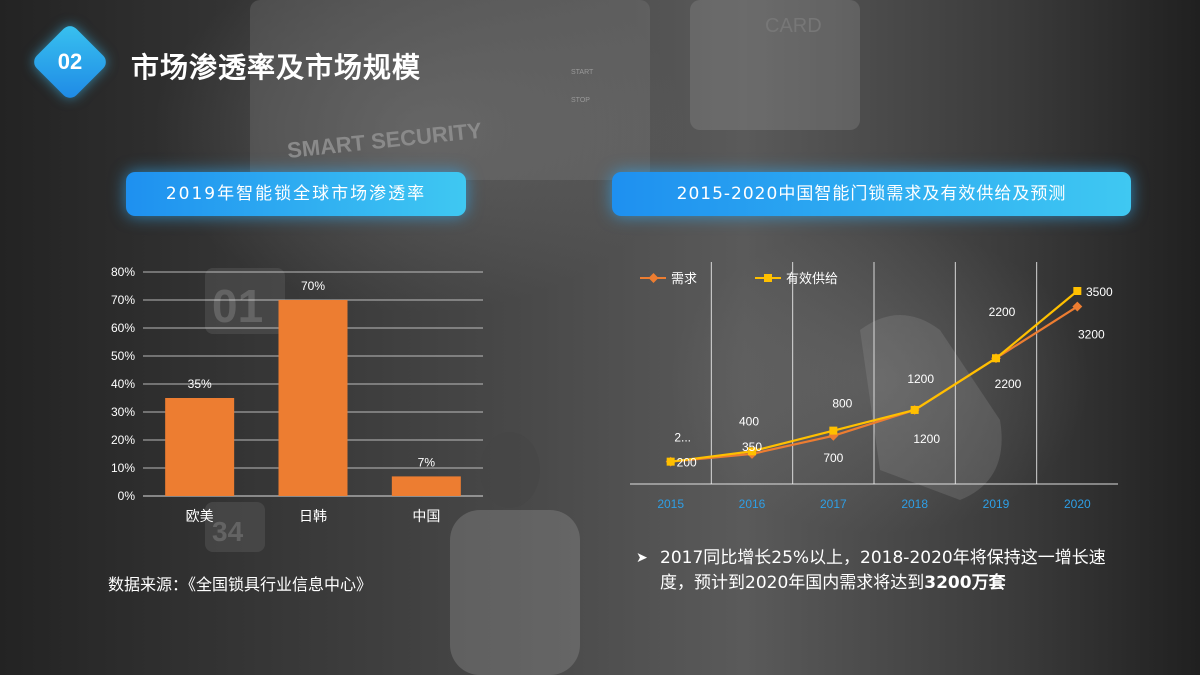 The height and width of the screenshot is (675, 1200). What do you see at coordinates (313, 516) in the screenshot?
I see `bar-category-label: 日韩` at bounding box center [313, 516].